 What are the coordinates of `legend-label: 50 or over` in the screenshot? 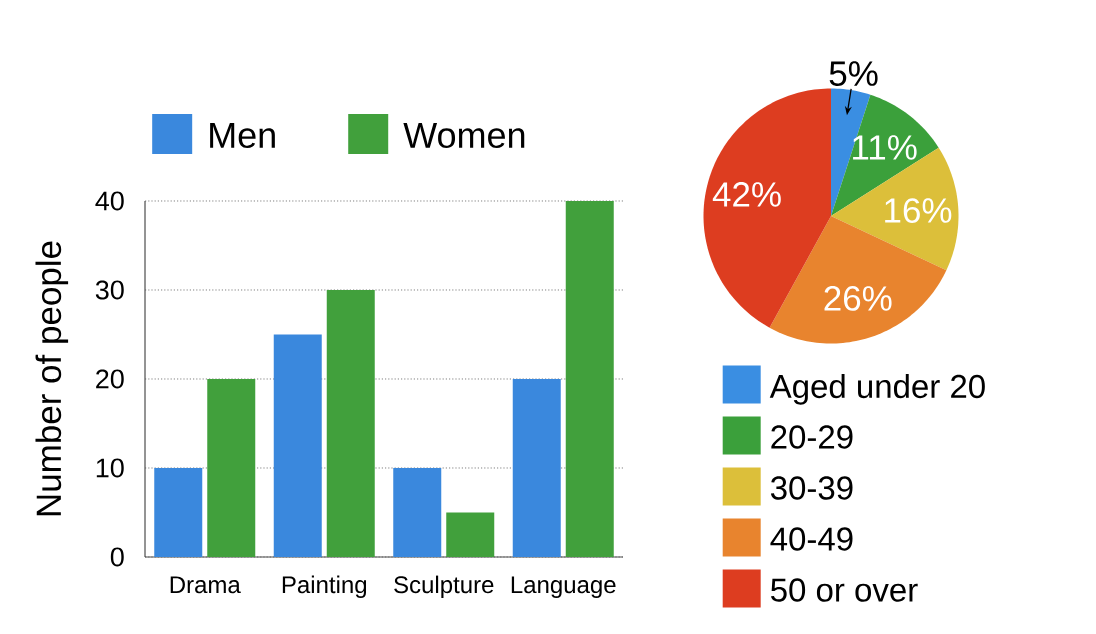 It's located at (844, 590).